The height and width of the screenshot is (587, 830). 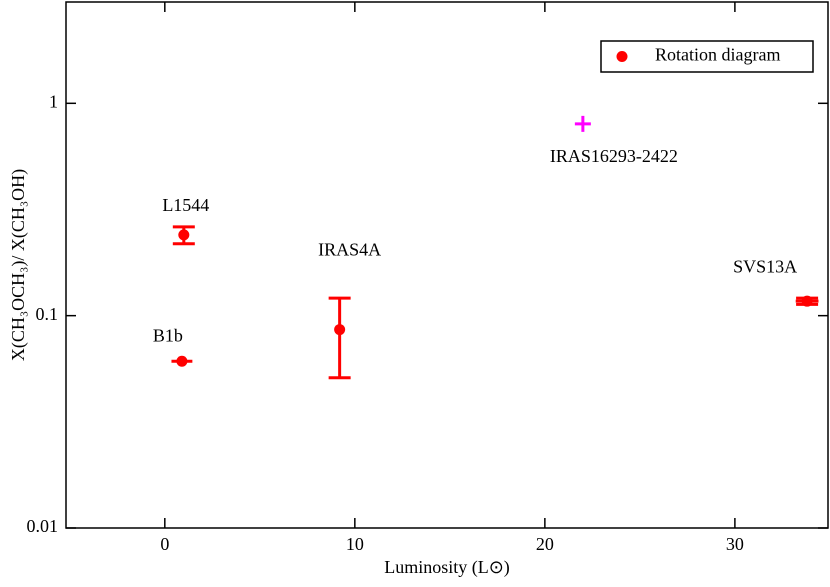 I want to click on point-label: IRAS4A, so click(x=349, y=250).